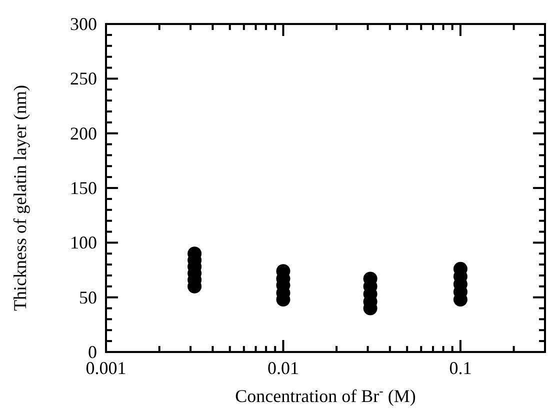 This screenshot has width=548, height=412. I want to click on y-axis-title: Thickness of gelatin layer (nm), so click(20, 198).